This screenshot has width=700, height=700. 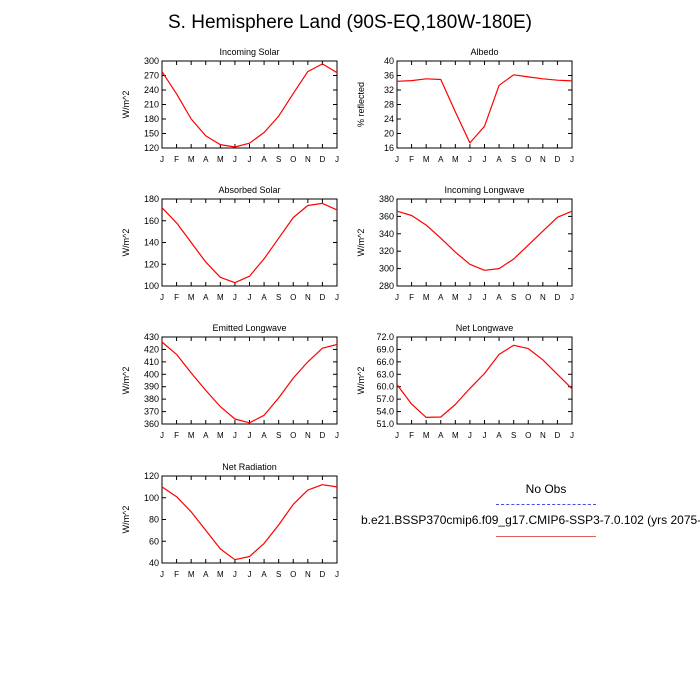 What do you see at coordinates (151, 412) in the screenshot?
I see `y-tick-label: 370` at bounding box center [151, 412].